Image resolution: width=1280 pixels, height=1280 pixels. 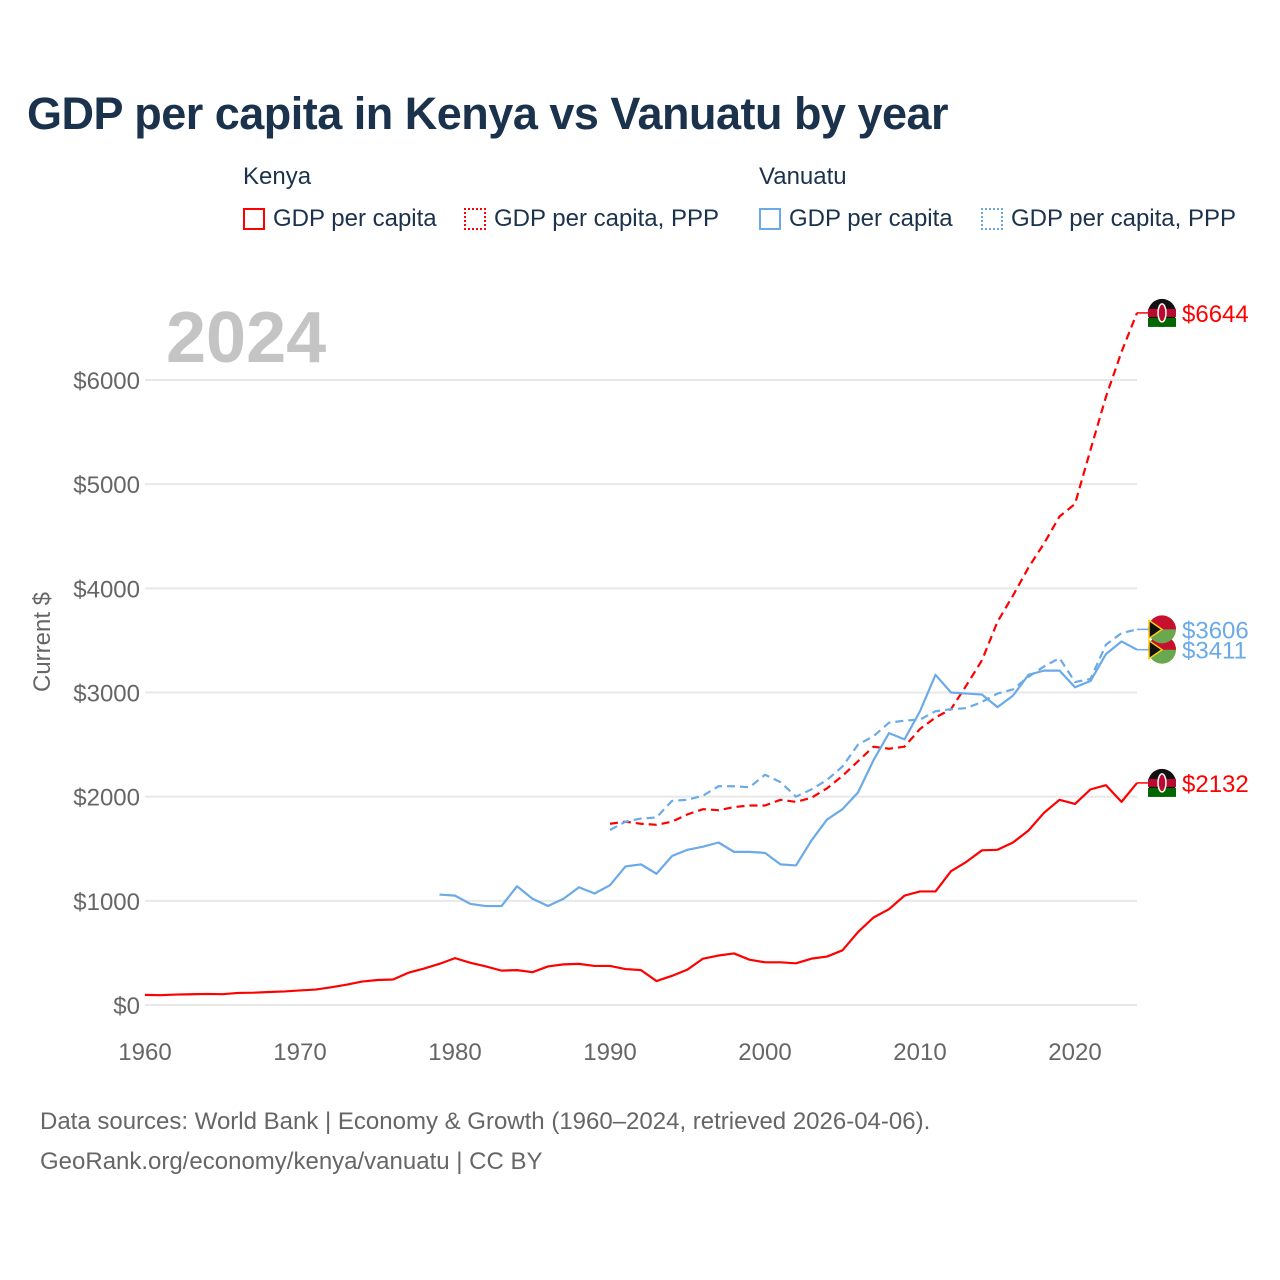 I want to click on legend-kenya-gdp: GDP per capita, so click(x=340, y=219).